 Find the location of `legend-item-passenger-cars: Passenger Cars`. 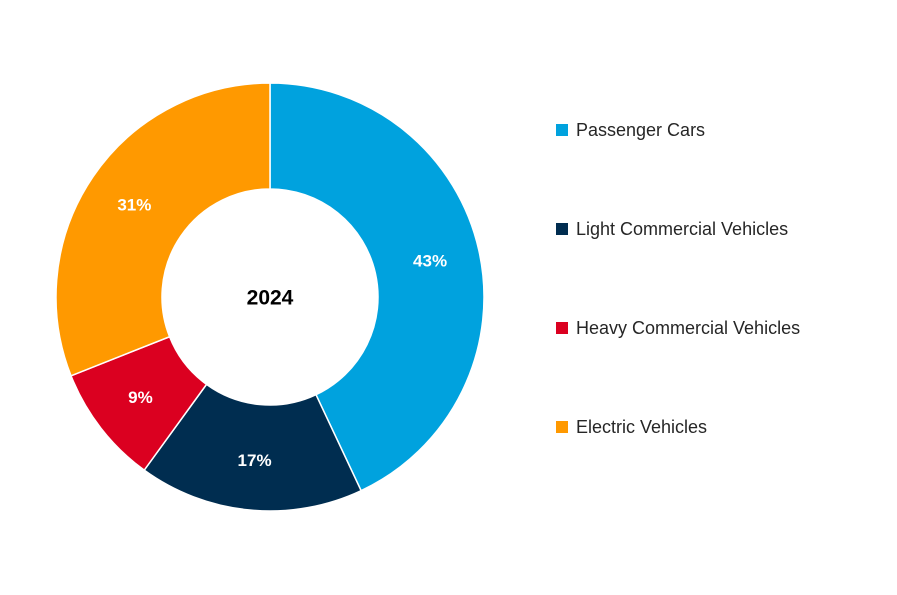

legend-item-passenger-cars: Passenger Cars is located at coordinates (678, 130).